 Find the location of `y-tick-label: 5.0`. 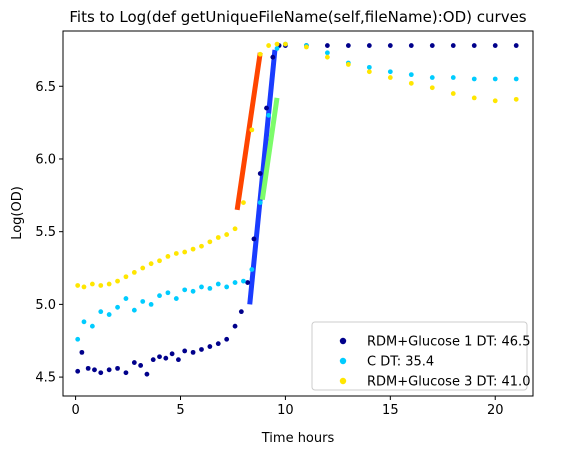

y-tick-label: 5.0 is located at coordinates (45, 305).